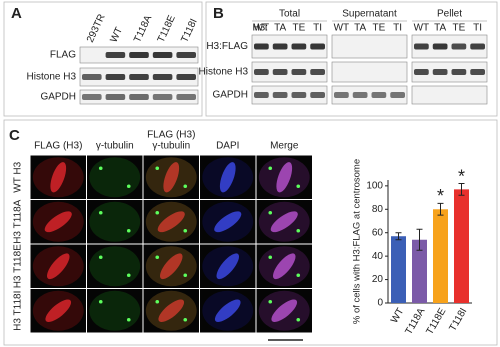 The height and width of the screenshot is (347, 500). Describe the element at coordinates (378, 256) in the screenshot. I see `y-tick-label: 40` at that location.